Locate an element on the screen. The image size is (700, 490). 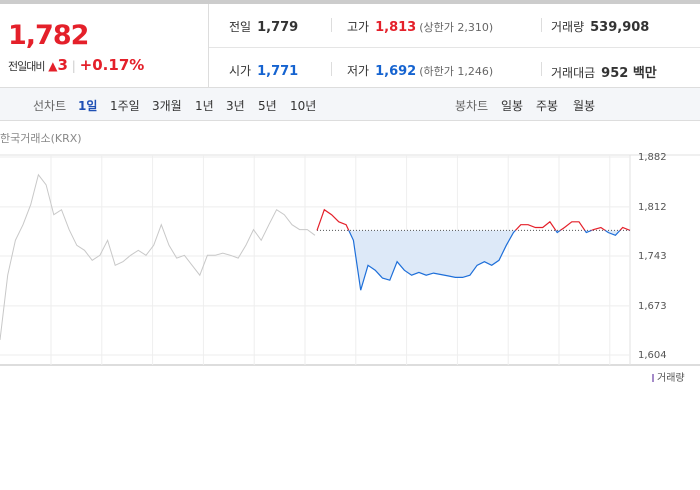
line-down is located at coordinates (473, 260).